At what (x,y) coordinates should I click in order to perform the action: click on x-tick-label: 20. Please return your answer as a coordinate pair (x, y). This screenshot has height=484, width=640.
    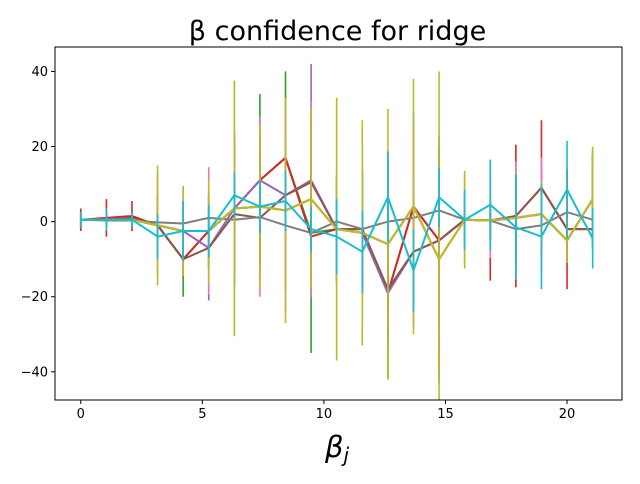
    Looking at the image, I should click on (567, 414).